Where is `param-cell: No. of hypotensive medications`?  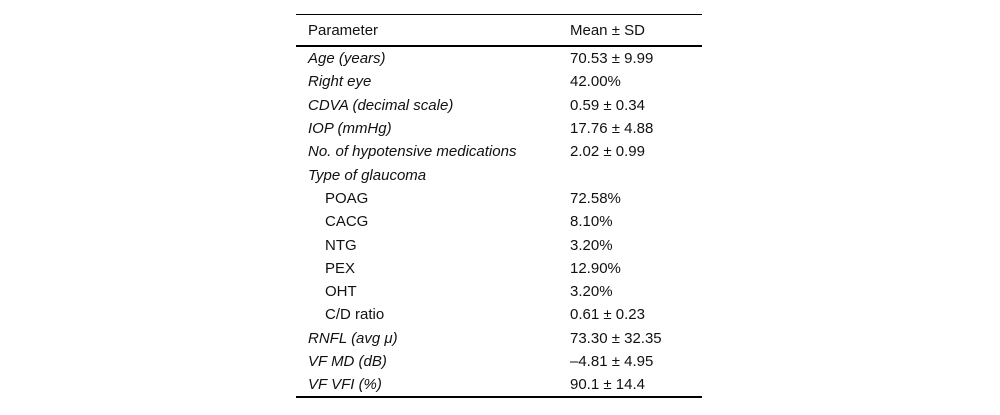 param-cell: No. of hypotensive medications is located at coordinates (412, 152).